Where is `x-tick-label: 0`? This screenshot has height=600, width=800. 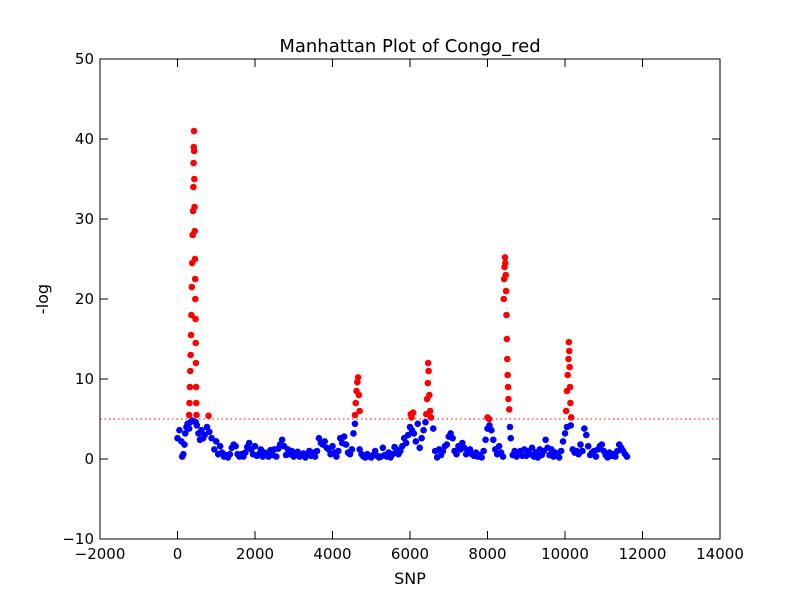 x-tick-label: 0 is located at coordinates (178, 554).